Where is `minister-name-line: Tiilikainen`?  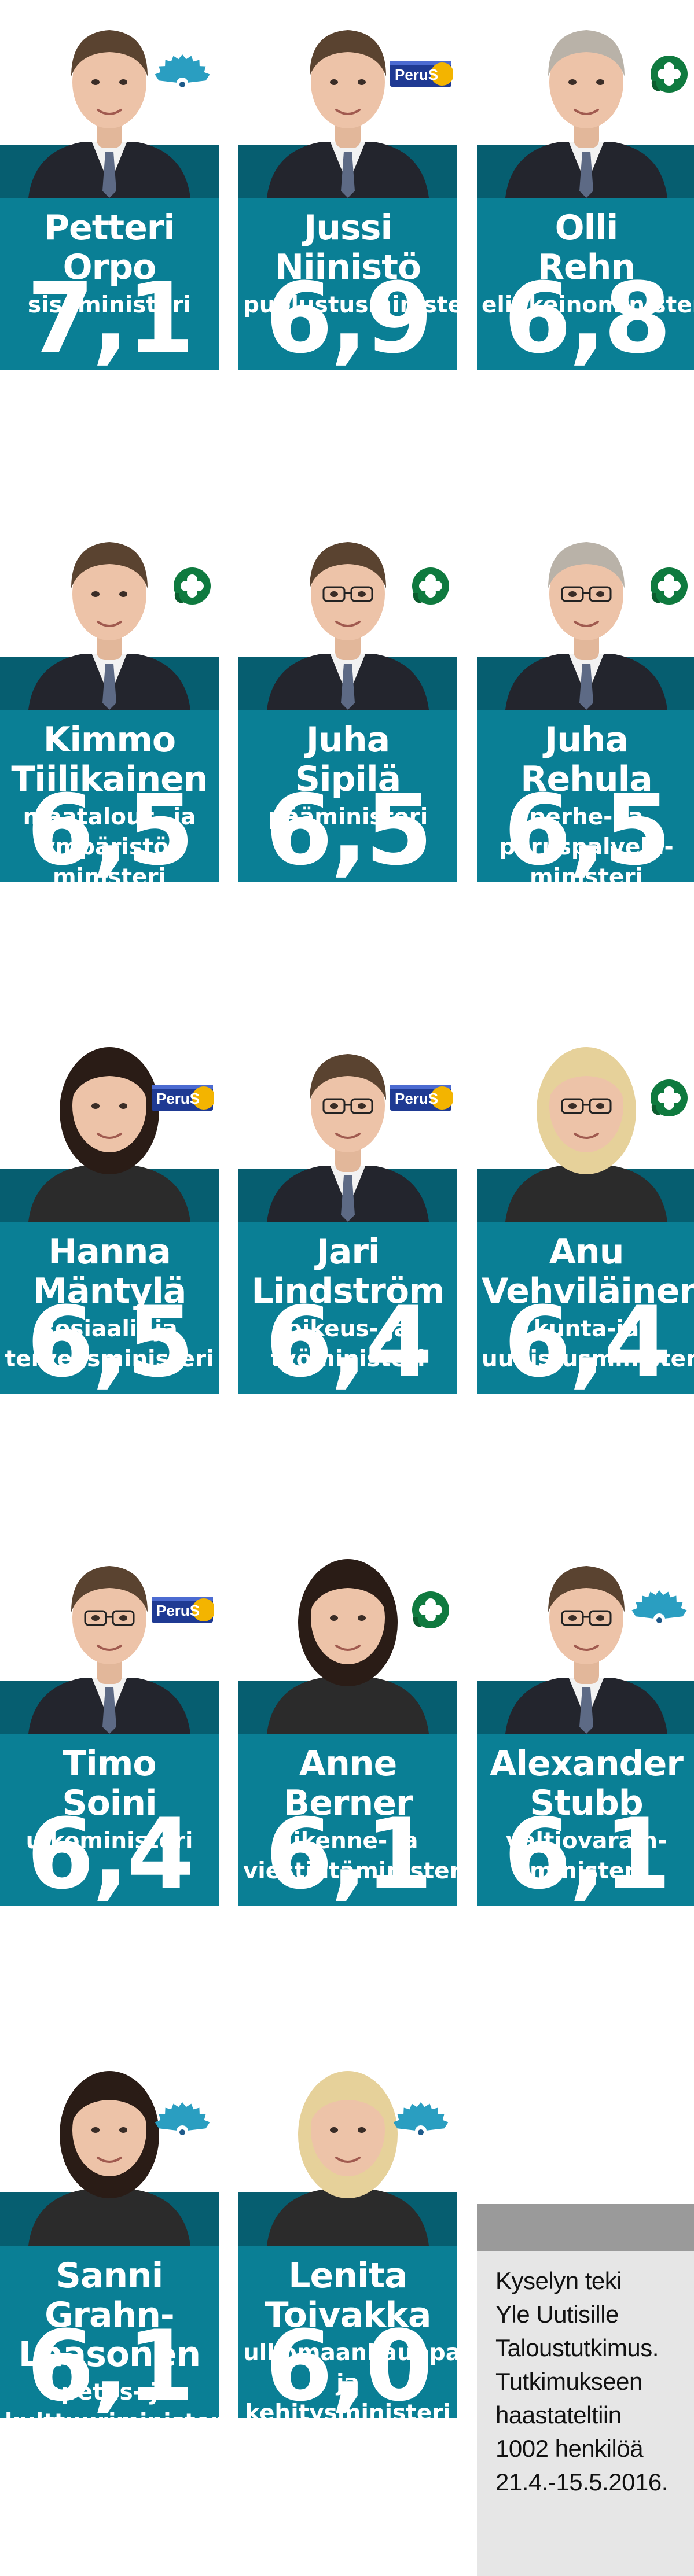 minister-name-line: Tiilikainen is located at coordinates (109, 779).